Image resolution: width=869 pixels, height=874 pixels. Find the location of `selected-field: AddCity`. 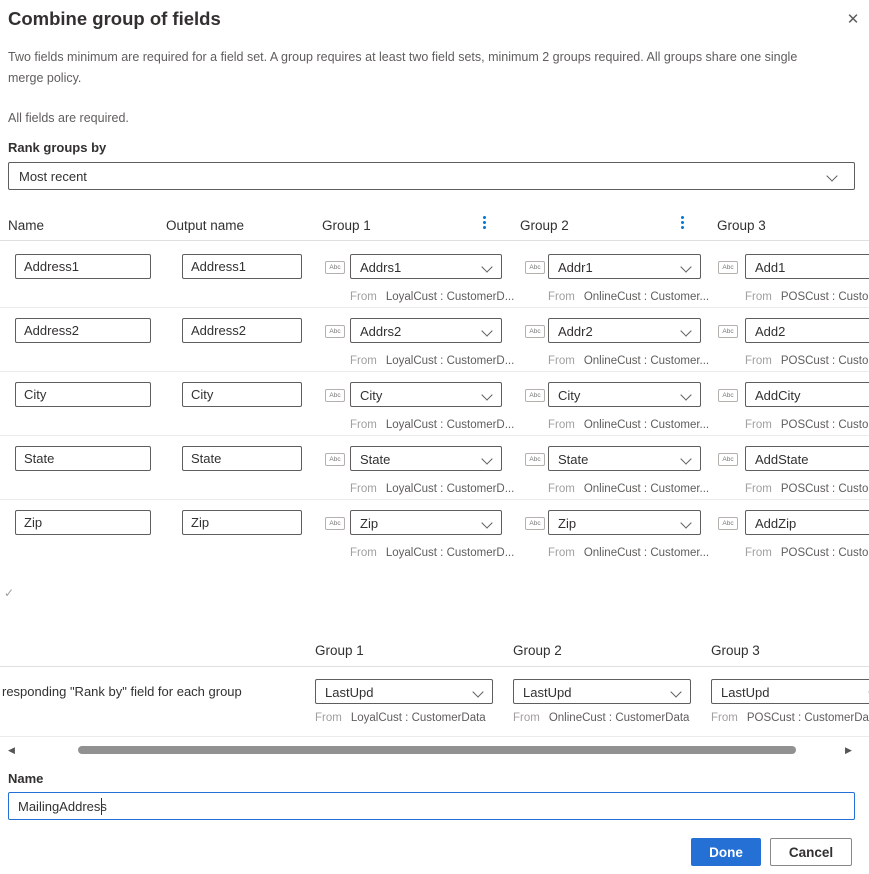

selected-field: AddCity is located at coordinates (778, 395).